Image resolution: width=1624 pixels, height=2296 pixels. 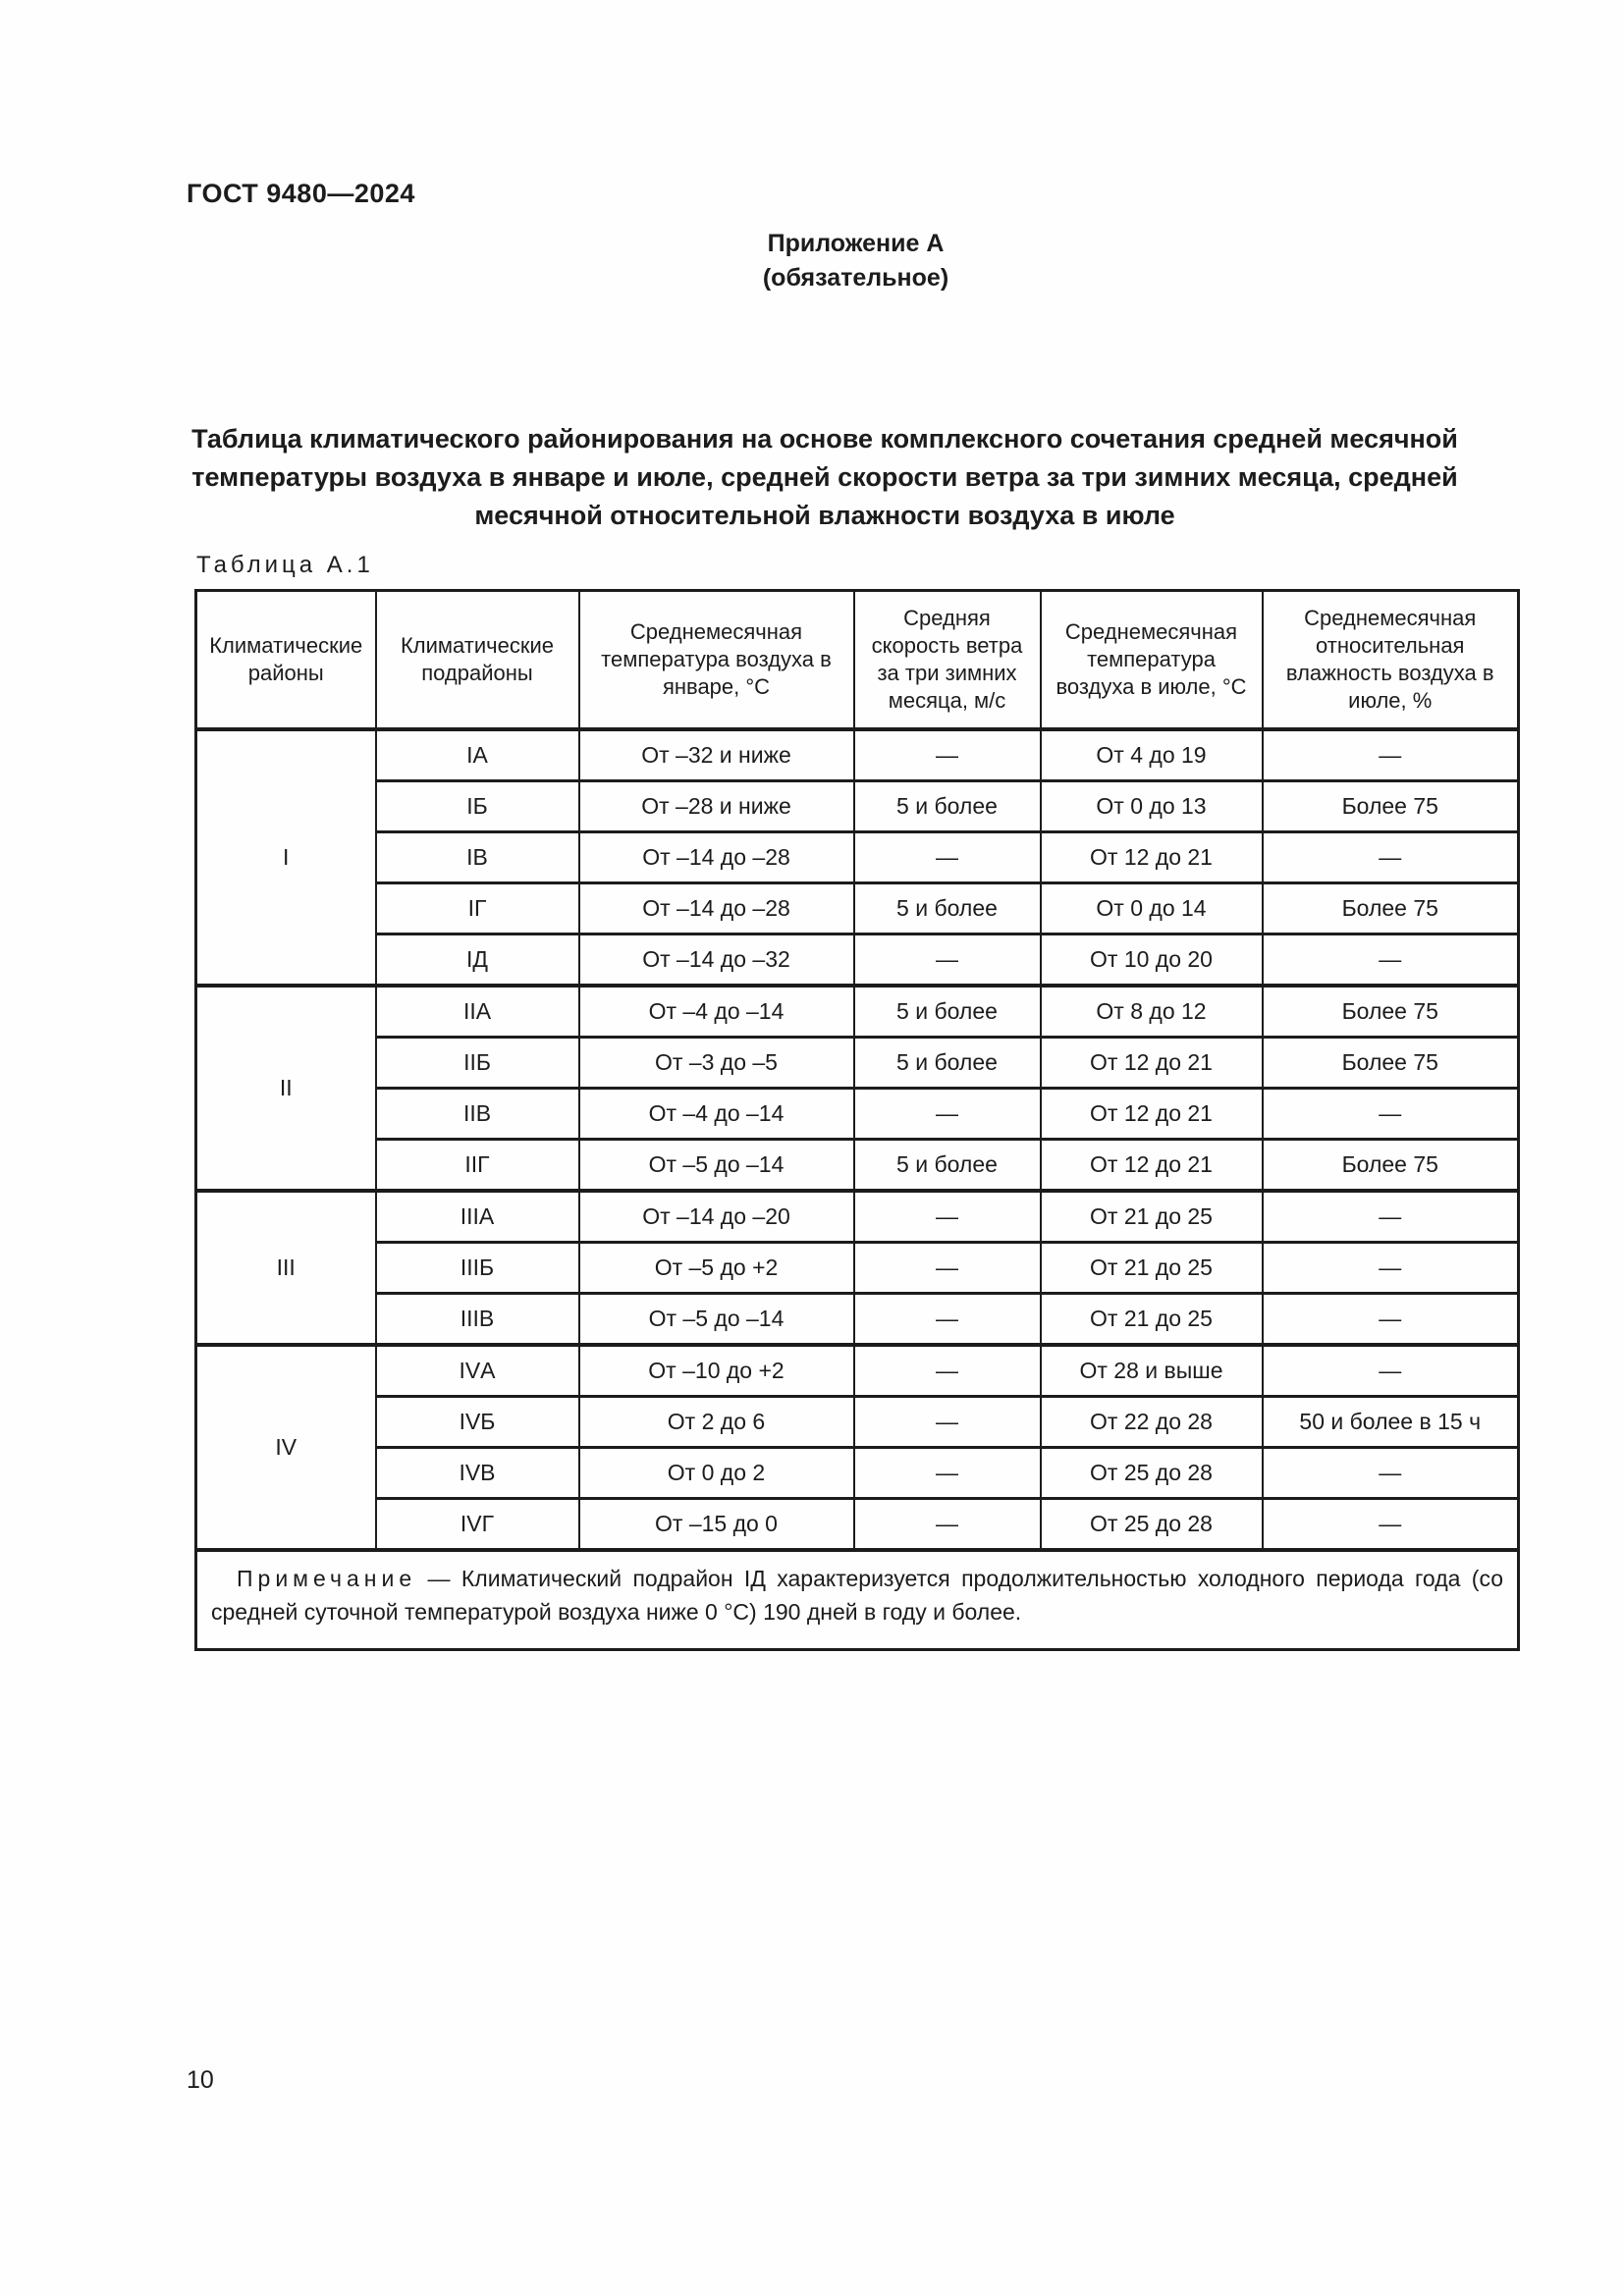 What do you see at coordinates (477, 908) in the screenshot?
I see `subregion-cell: IГ` at bounding box center [477, 908].